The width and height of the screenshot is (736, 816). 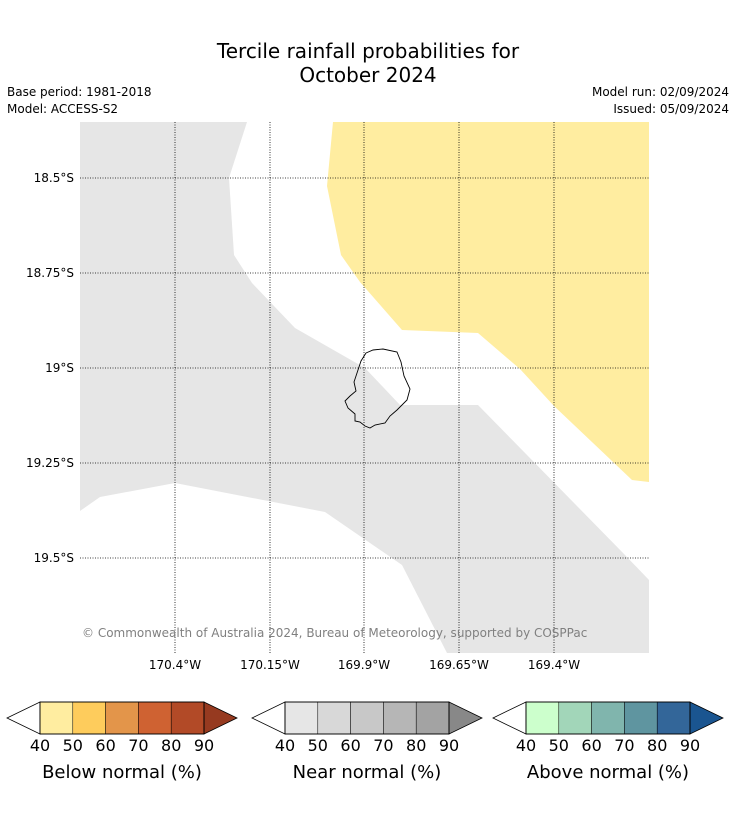 What do you see at coordinates (175, 665) in the screenshot?
I see `lon-label: 170.4°W` at bounding box center [175, 665].